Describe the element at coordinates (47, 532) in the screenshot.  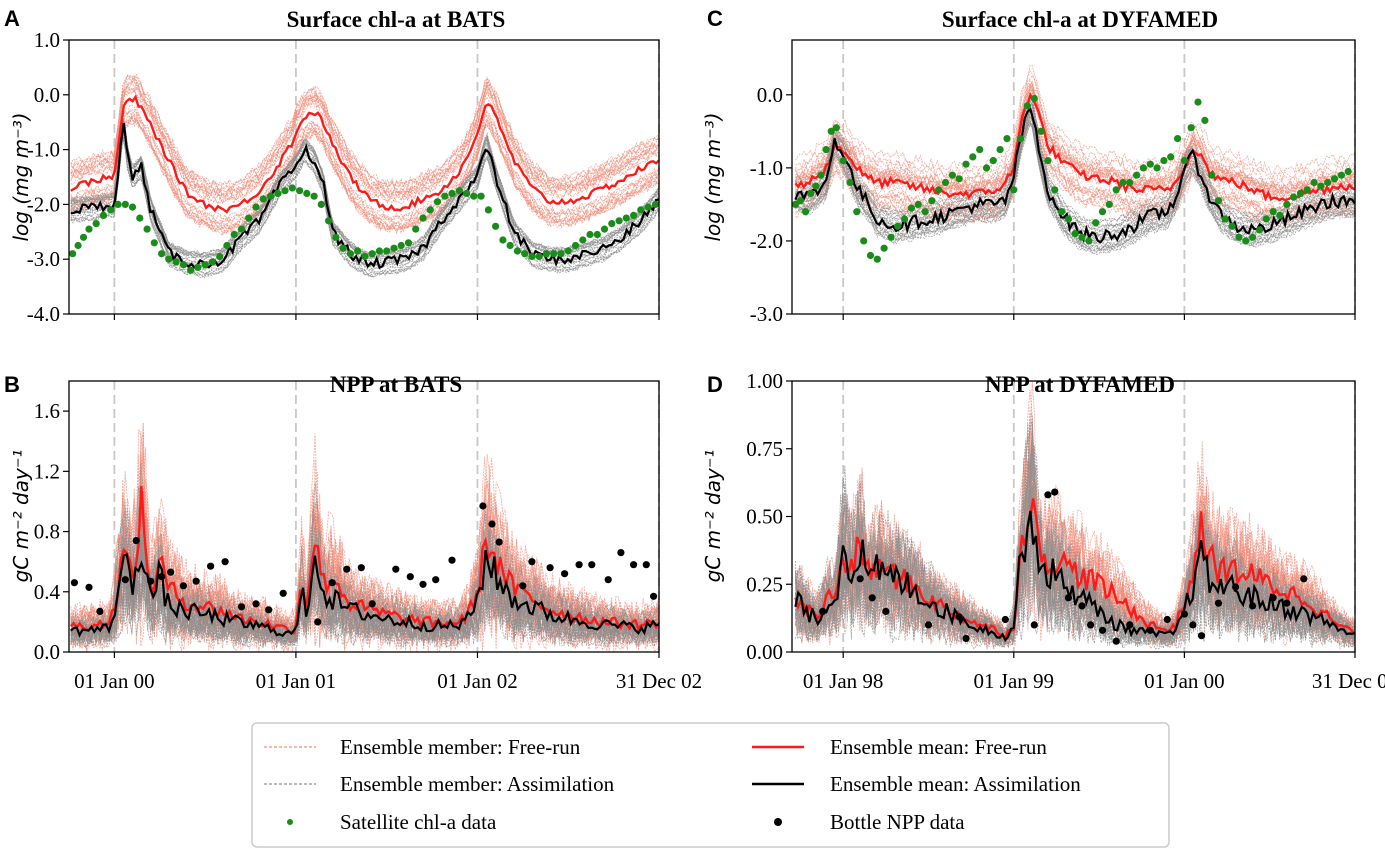
I see `y-tick-label: 0.8` at that location.